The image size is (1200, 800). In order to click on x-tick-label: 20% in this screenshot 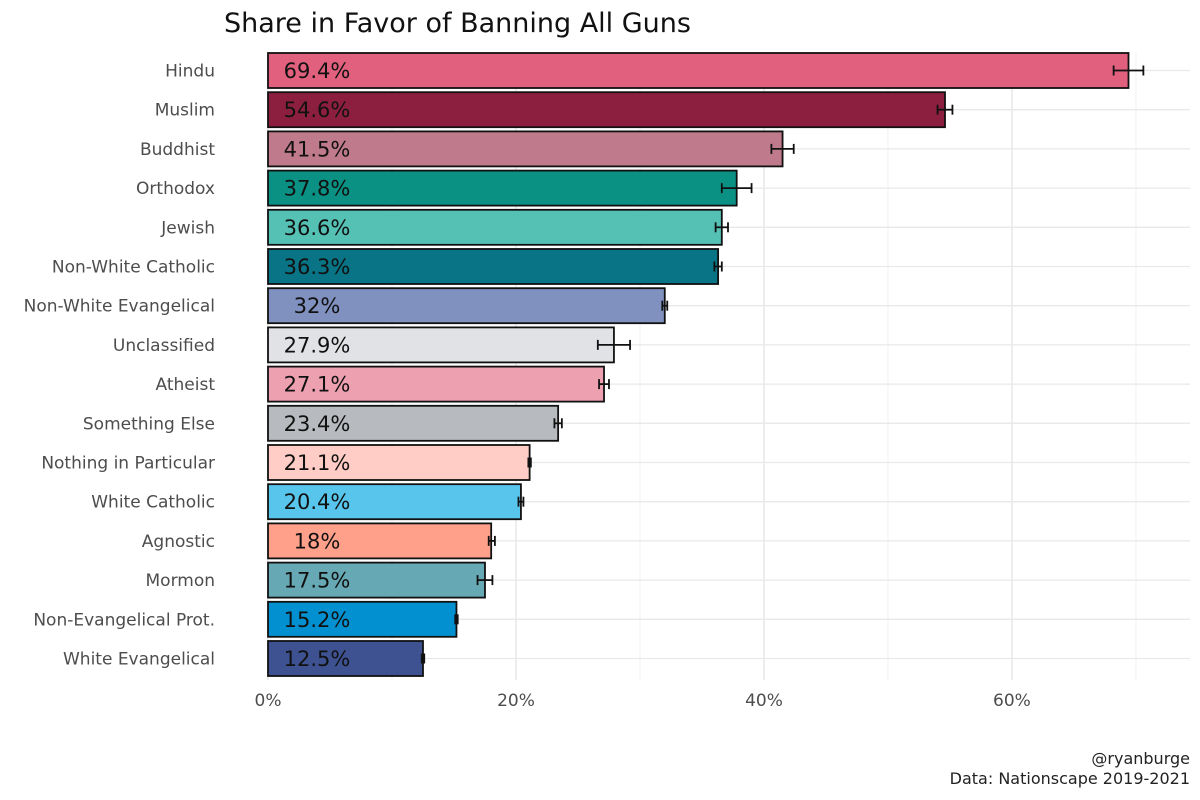, I will do `click(516, 701)`.